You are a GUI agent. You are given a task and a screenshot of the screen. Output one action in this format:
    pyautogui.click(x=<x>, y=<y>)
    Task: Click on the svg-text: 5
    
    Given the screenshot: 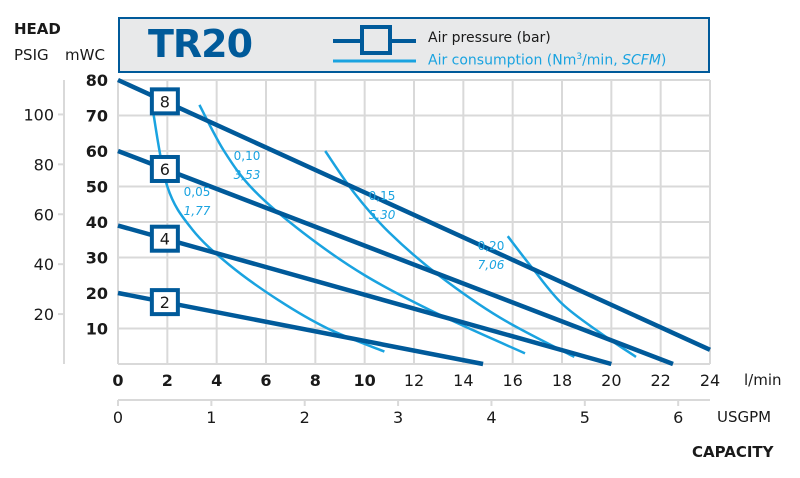 What is the action you would take?
    pyautogui.click(x=585, y=417)
    